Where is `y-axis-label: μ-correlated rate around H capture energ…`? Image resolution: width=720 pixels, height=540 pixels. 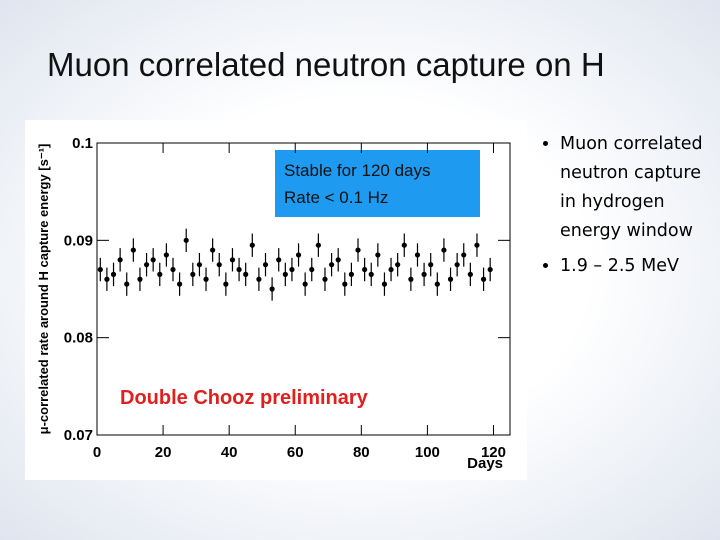 y-axis-label: μ-correlated rate around H capture energ… is located at coordinates (43, 289).